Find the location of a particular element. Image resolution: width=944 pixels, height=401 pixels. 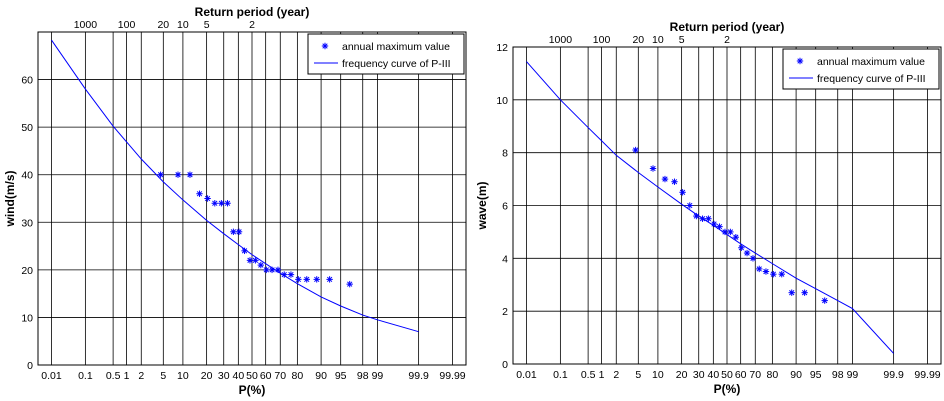

y-tick-label: 20 is located at coordinates (27, 271).